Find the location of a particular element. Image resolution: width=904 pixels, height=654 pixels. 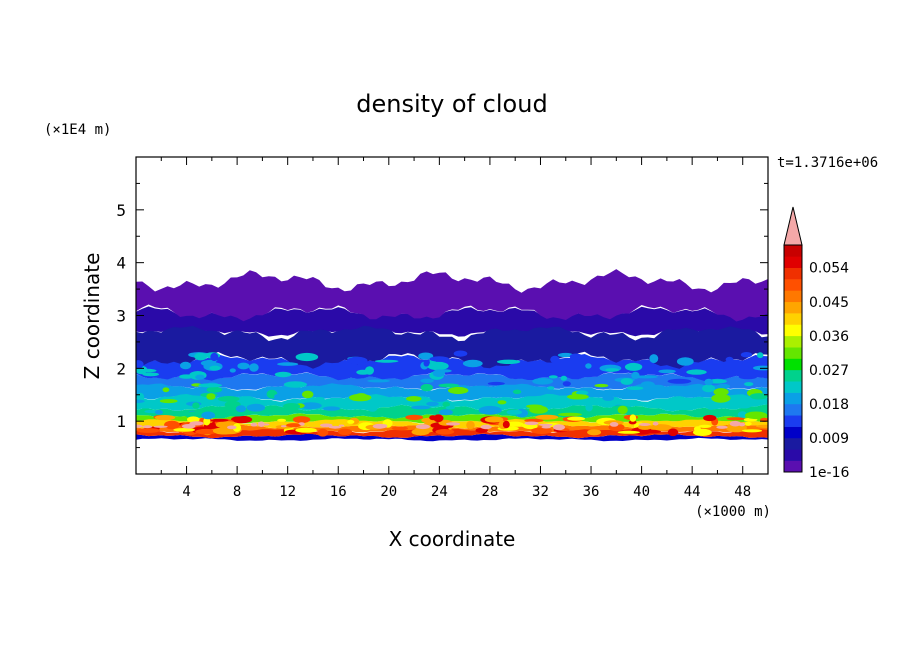

x-axis-unit: (×1000 m) is located at coordinates (733, 512).